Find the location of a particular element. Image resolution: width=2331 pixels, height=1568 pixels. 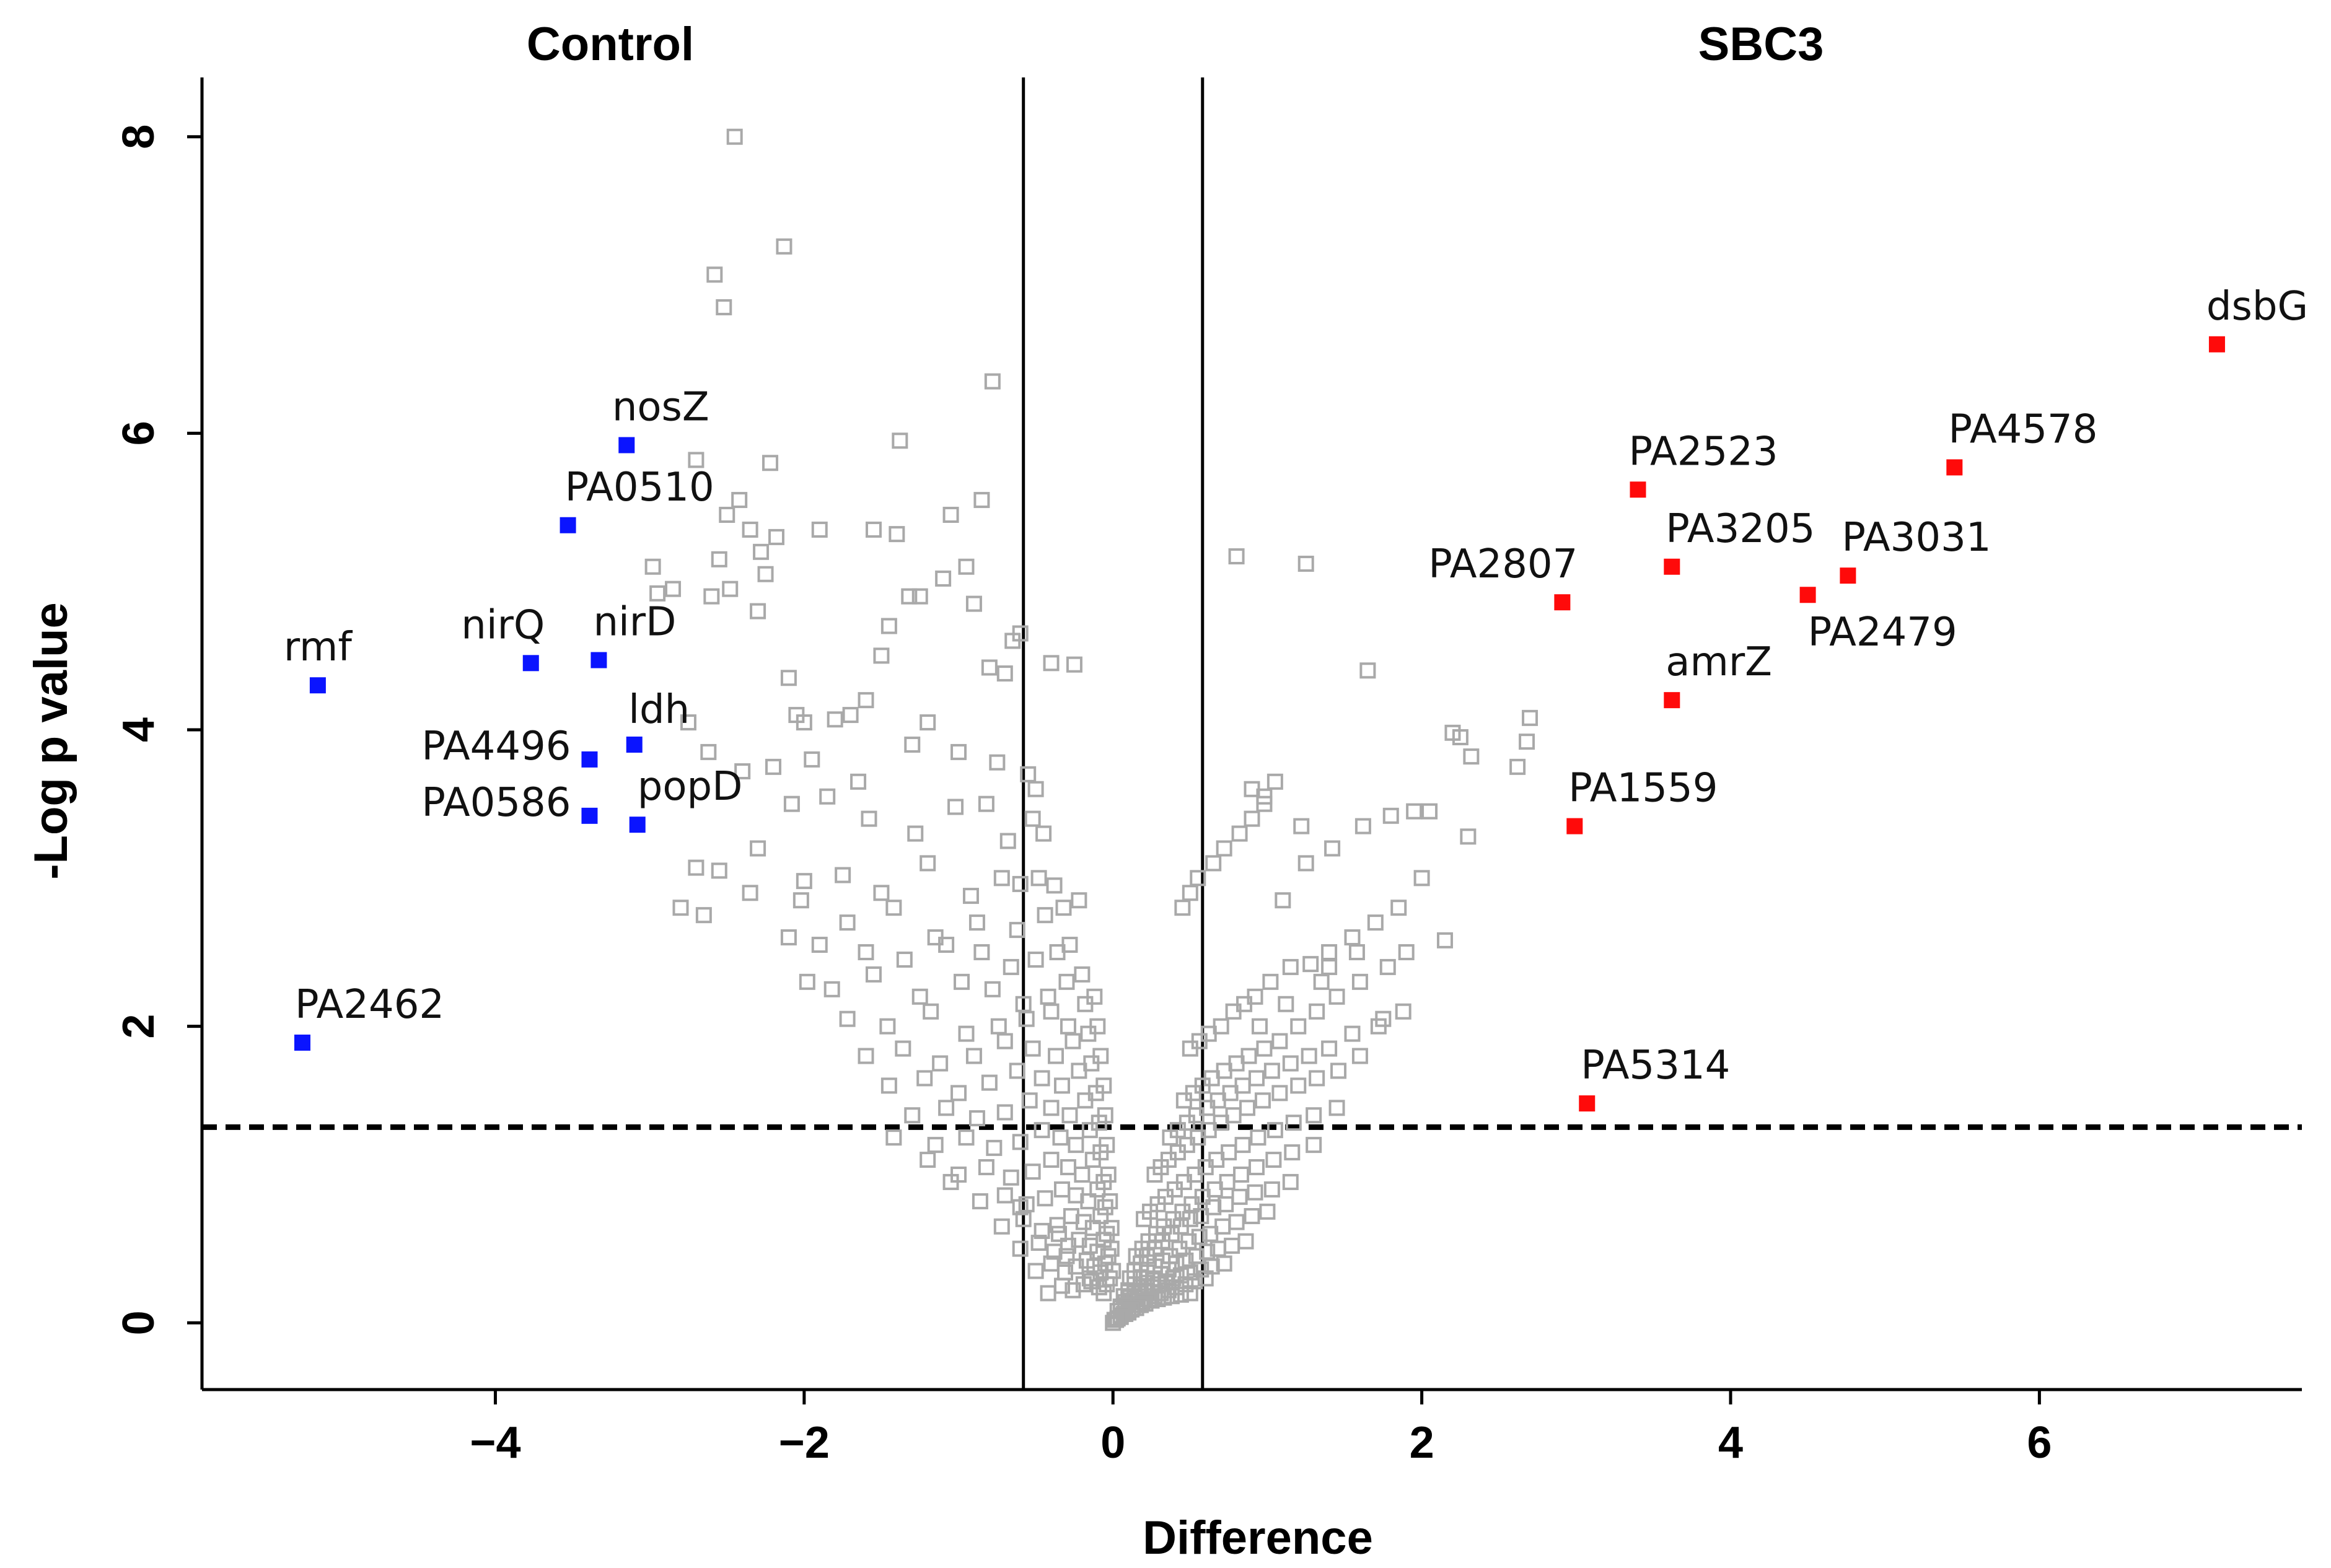

y-tick-label: 8 is located at coordinates (139, 137).